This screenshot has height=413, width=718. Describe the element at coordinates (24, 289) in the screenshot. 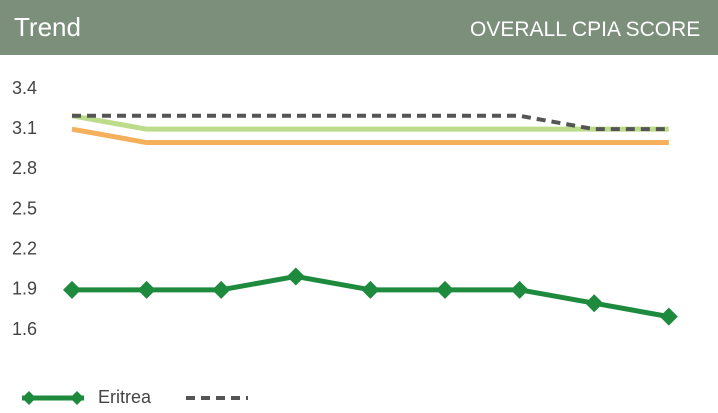

I see `y-tick-label: 1.9` at that location.